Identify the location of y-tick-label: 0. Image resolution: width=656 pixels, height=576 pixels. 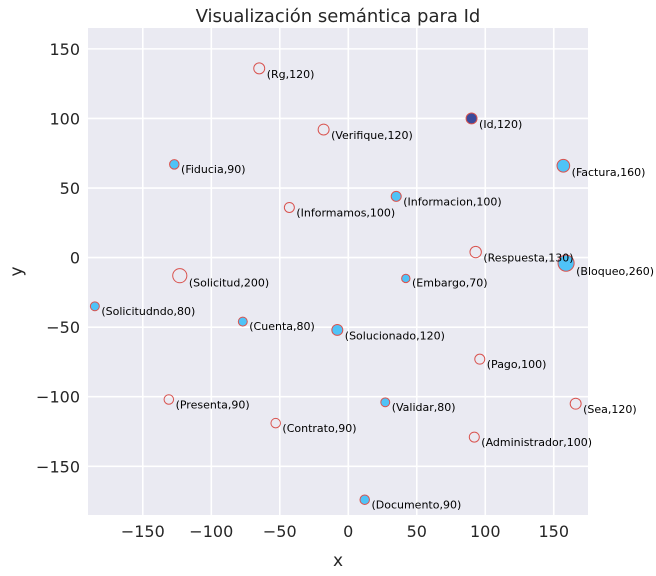
(75, 258).